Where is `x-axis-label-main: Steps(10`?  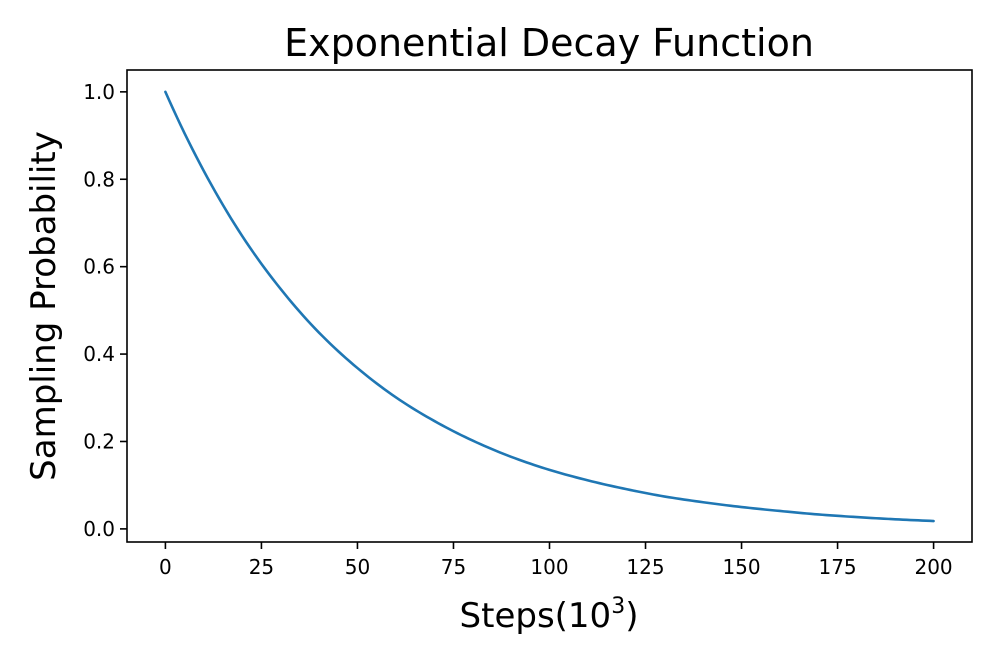
x-axis-label-main: Steps(10 is located at coordinates (536, 616).